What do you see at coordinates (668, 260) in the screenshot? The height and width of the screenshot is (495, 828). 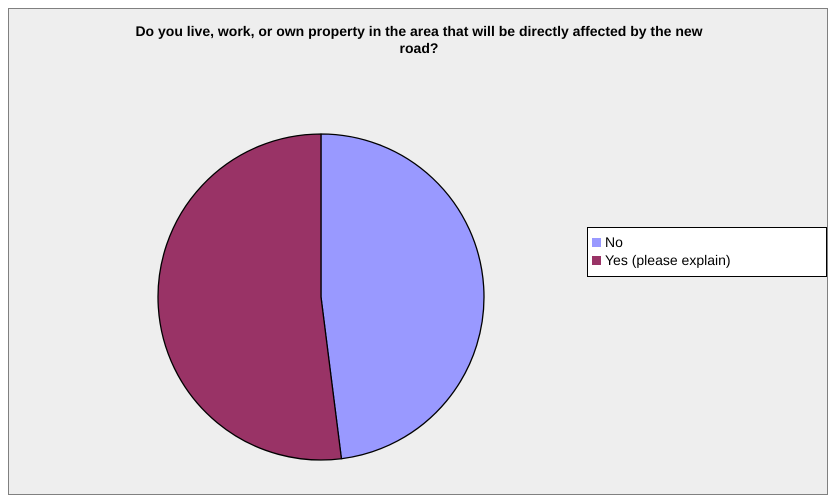 I see `legend-label: Yes (please explain)` at bounding box center [668, 260].